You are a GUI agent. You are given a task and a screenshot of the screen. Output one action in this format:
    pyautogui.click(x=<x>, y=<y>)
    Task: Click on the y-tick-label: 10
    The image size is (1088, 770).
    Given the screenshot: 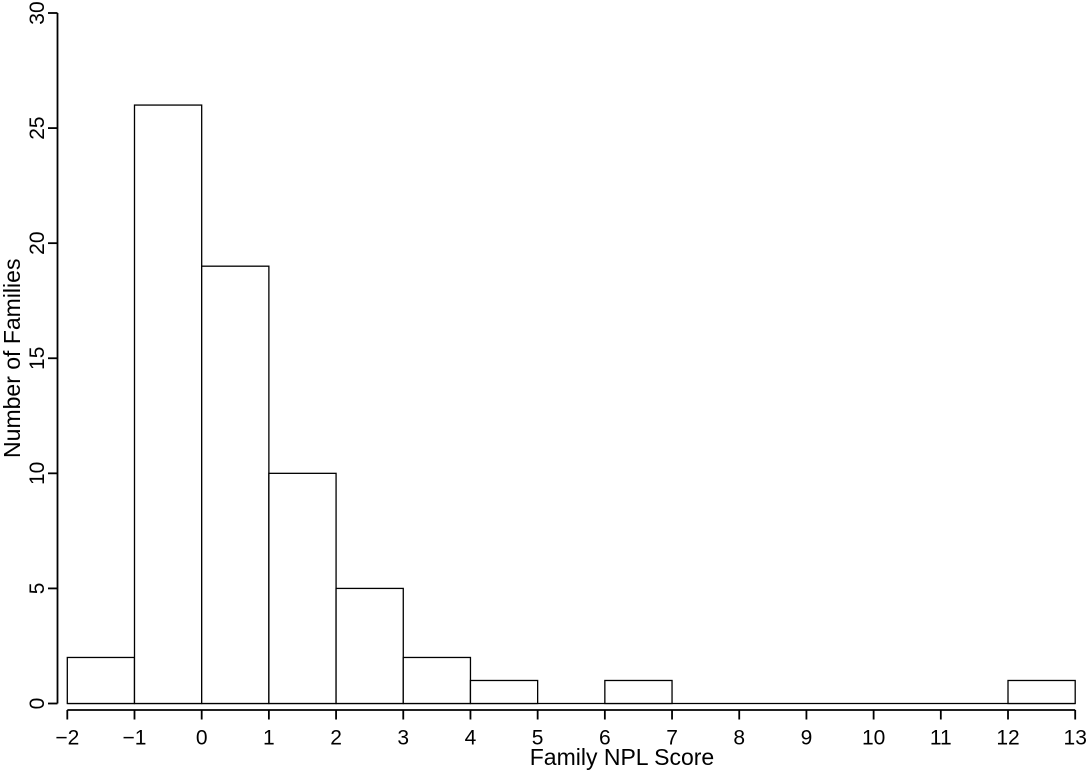 What is the action you would take?
    pyautogui.click(x=37, y=473)
    